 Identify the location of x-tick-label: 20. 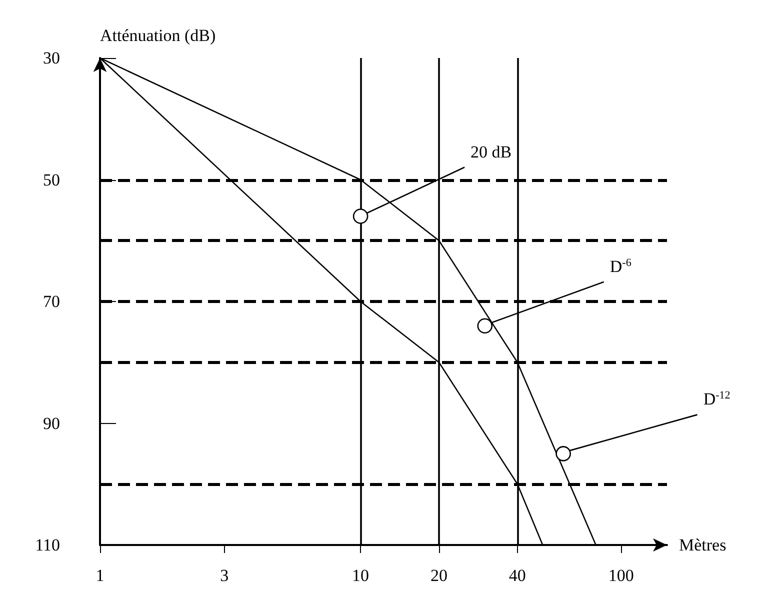
(439, 575).